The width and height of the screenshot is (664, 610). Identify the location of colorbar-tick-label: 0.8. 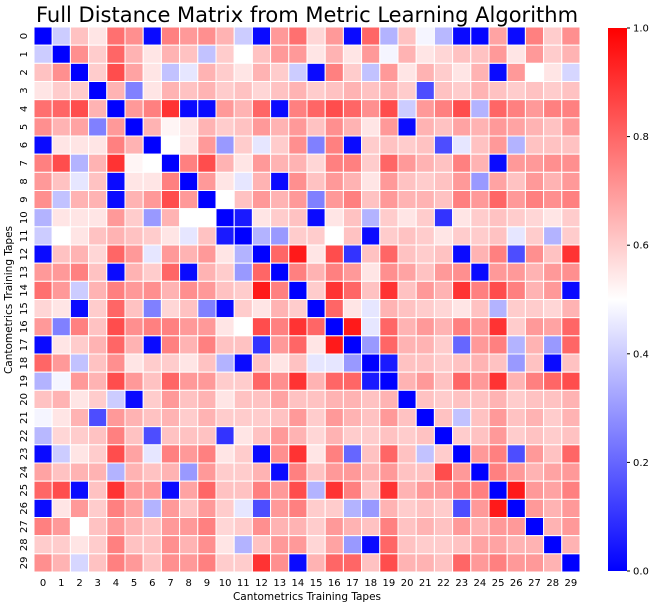
(641, 137).